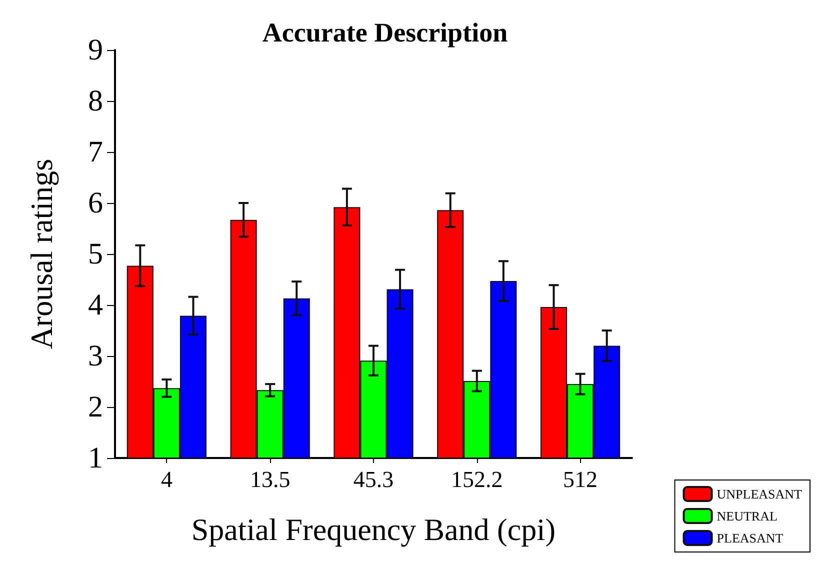 The image size is (821, 565). Describe the element at coordinates (385, 33) in the screenshot. I see `chart-title: Accurate Description` at that location.